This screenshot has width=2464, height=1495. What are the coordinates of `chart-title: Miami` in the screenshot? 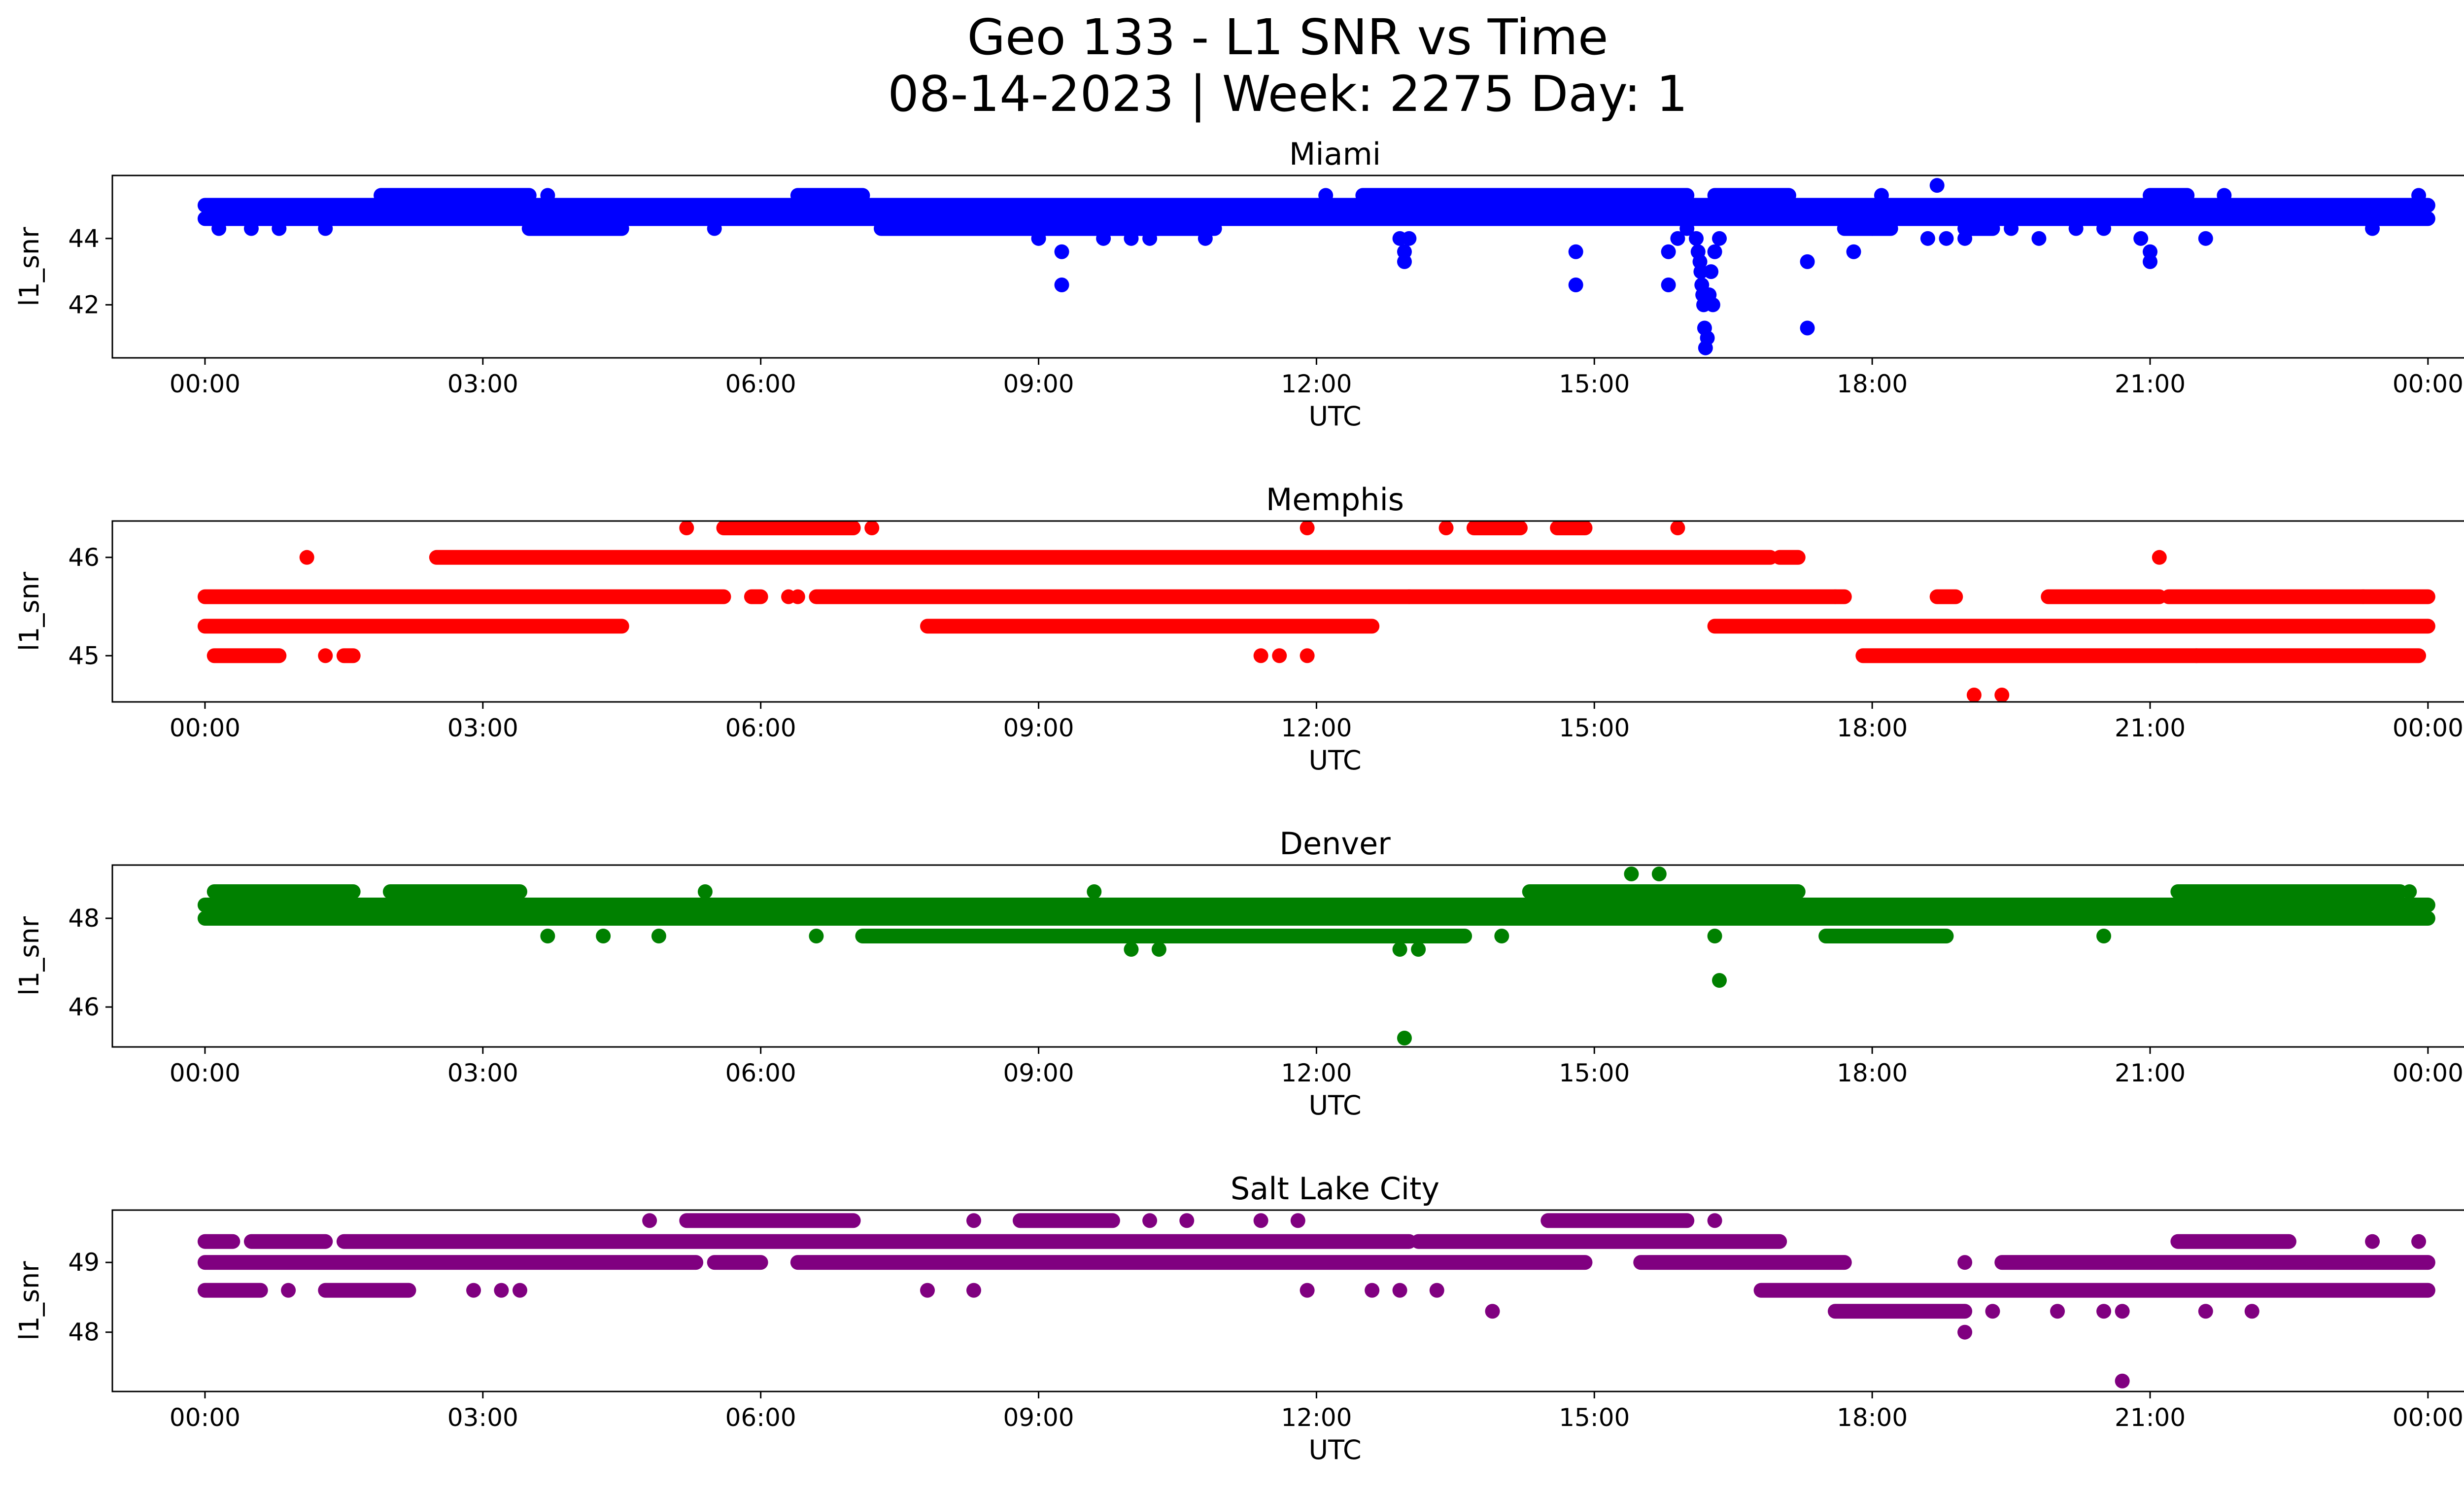 It's located at (1335, 154).